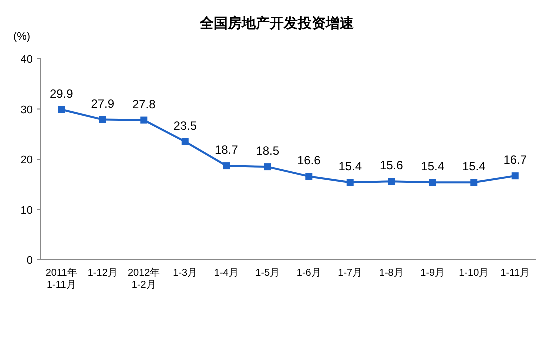 The image size is (554, 337). What do you see at coordinates (26, 210) in the screenshot?
I see `y-tick-label: 10` at bounding box center [26, 210].